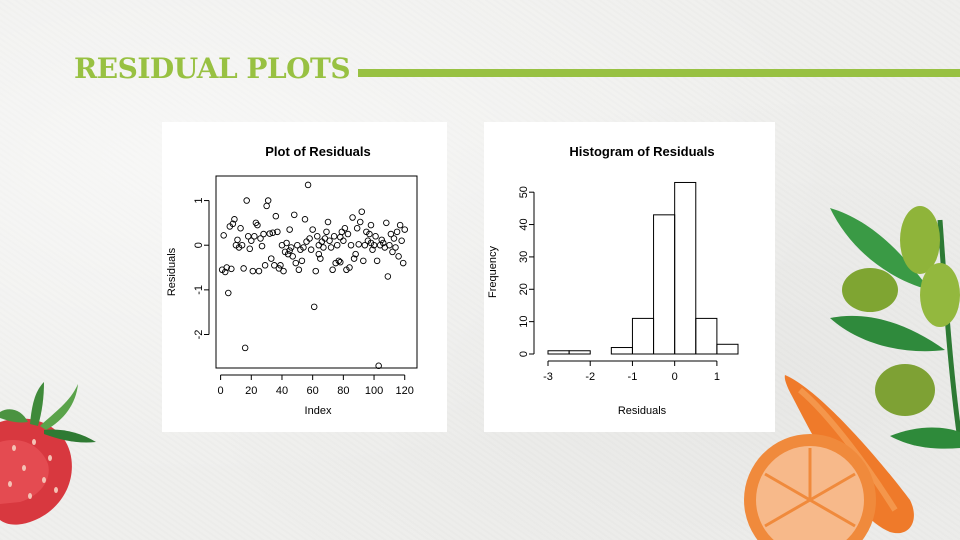 The height and width of the screenshot is (540, 960). What do you see at coordinates (641, 151) in the screenshot?
I see `histogram-chart-title: Histogram of Residuals` at bounding box center [641, 151].